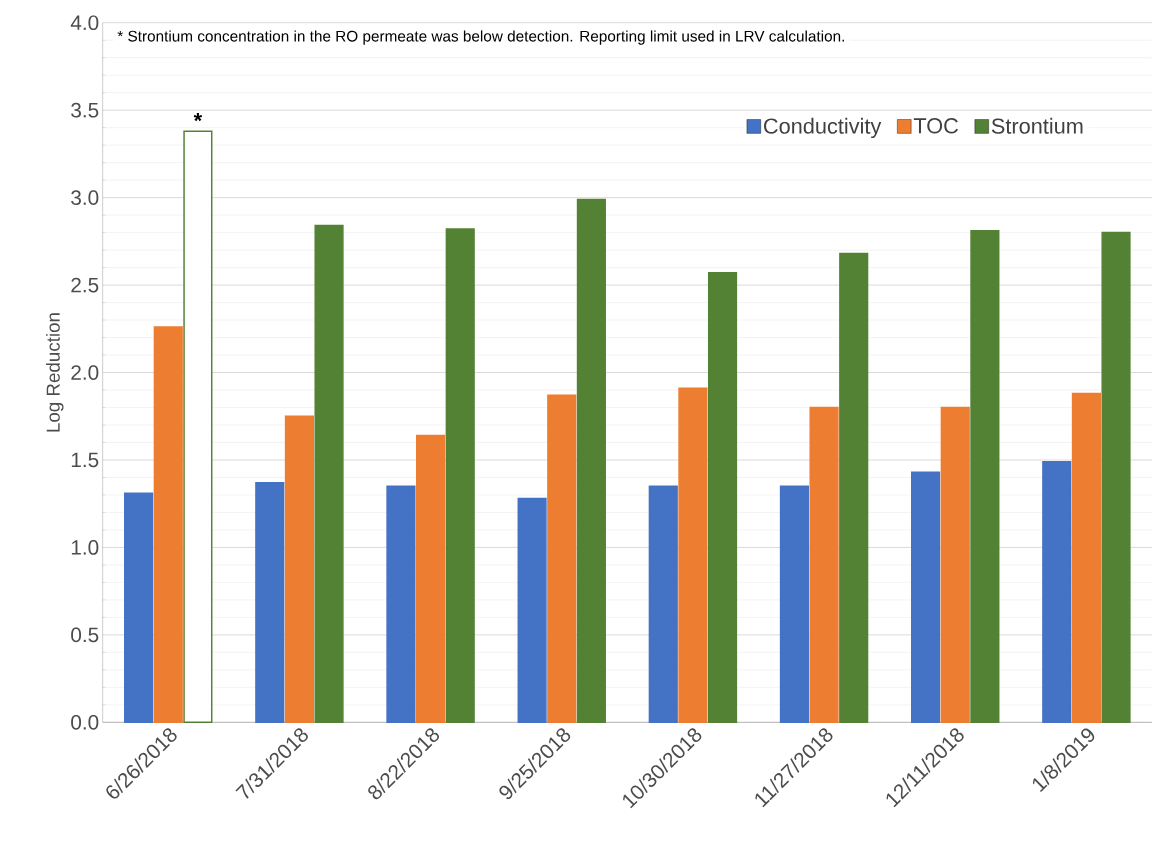 This screenshot has width=1159, height=863. I want to click on legend-label: Conductivity, so click(823, 128).